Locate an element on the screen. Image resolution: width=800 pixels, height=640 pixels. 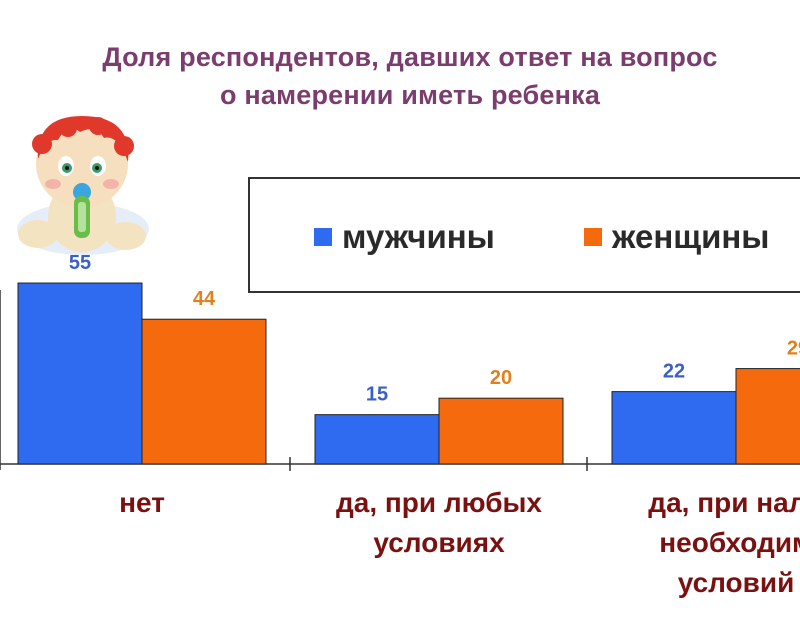
data-label-0-2: 22 is located at coordinates (674, 372).